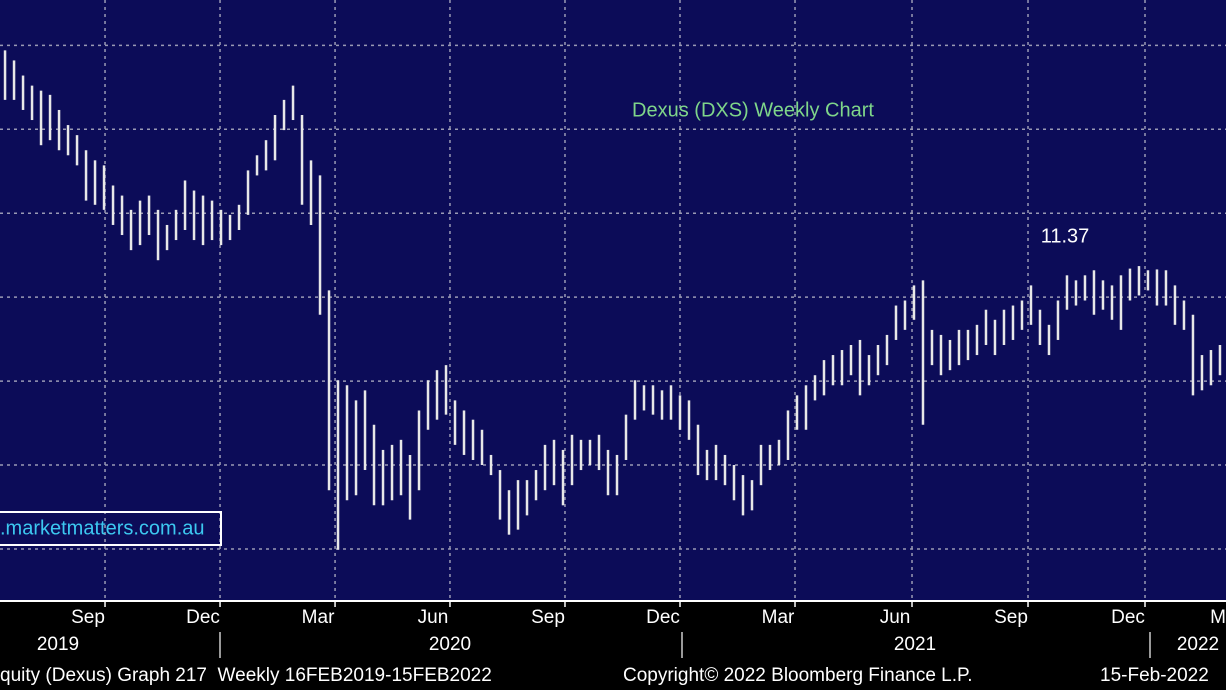 This screenshot has width=1226, height=690. What do you see at coordinates (58, 644) in the screenshot?
I see `year-label: 2019` at bounding box center [58, 644].